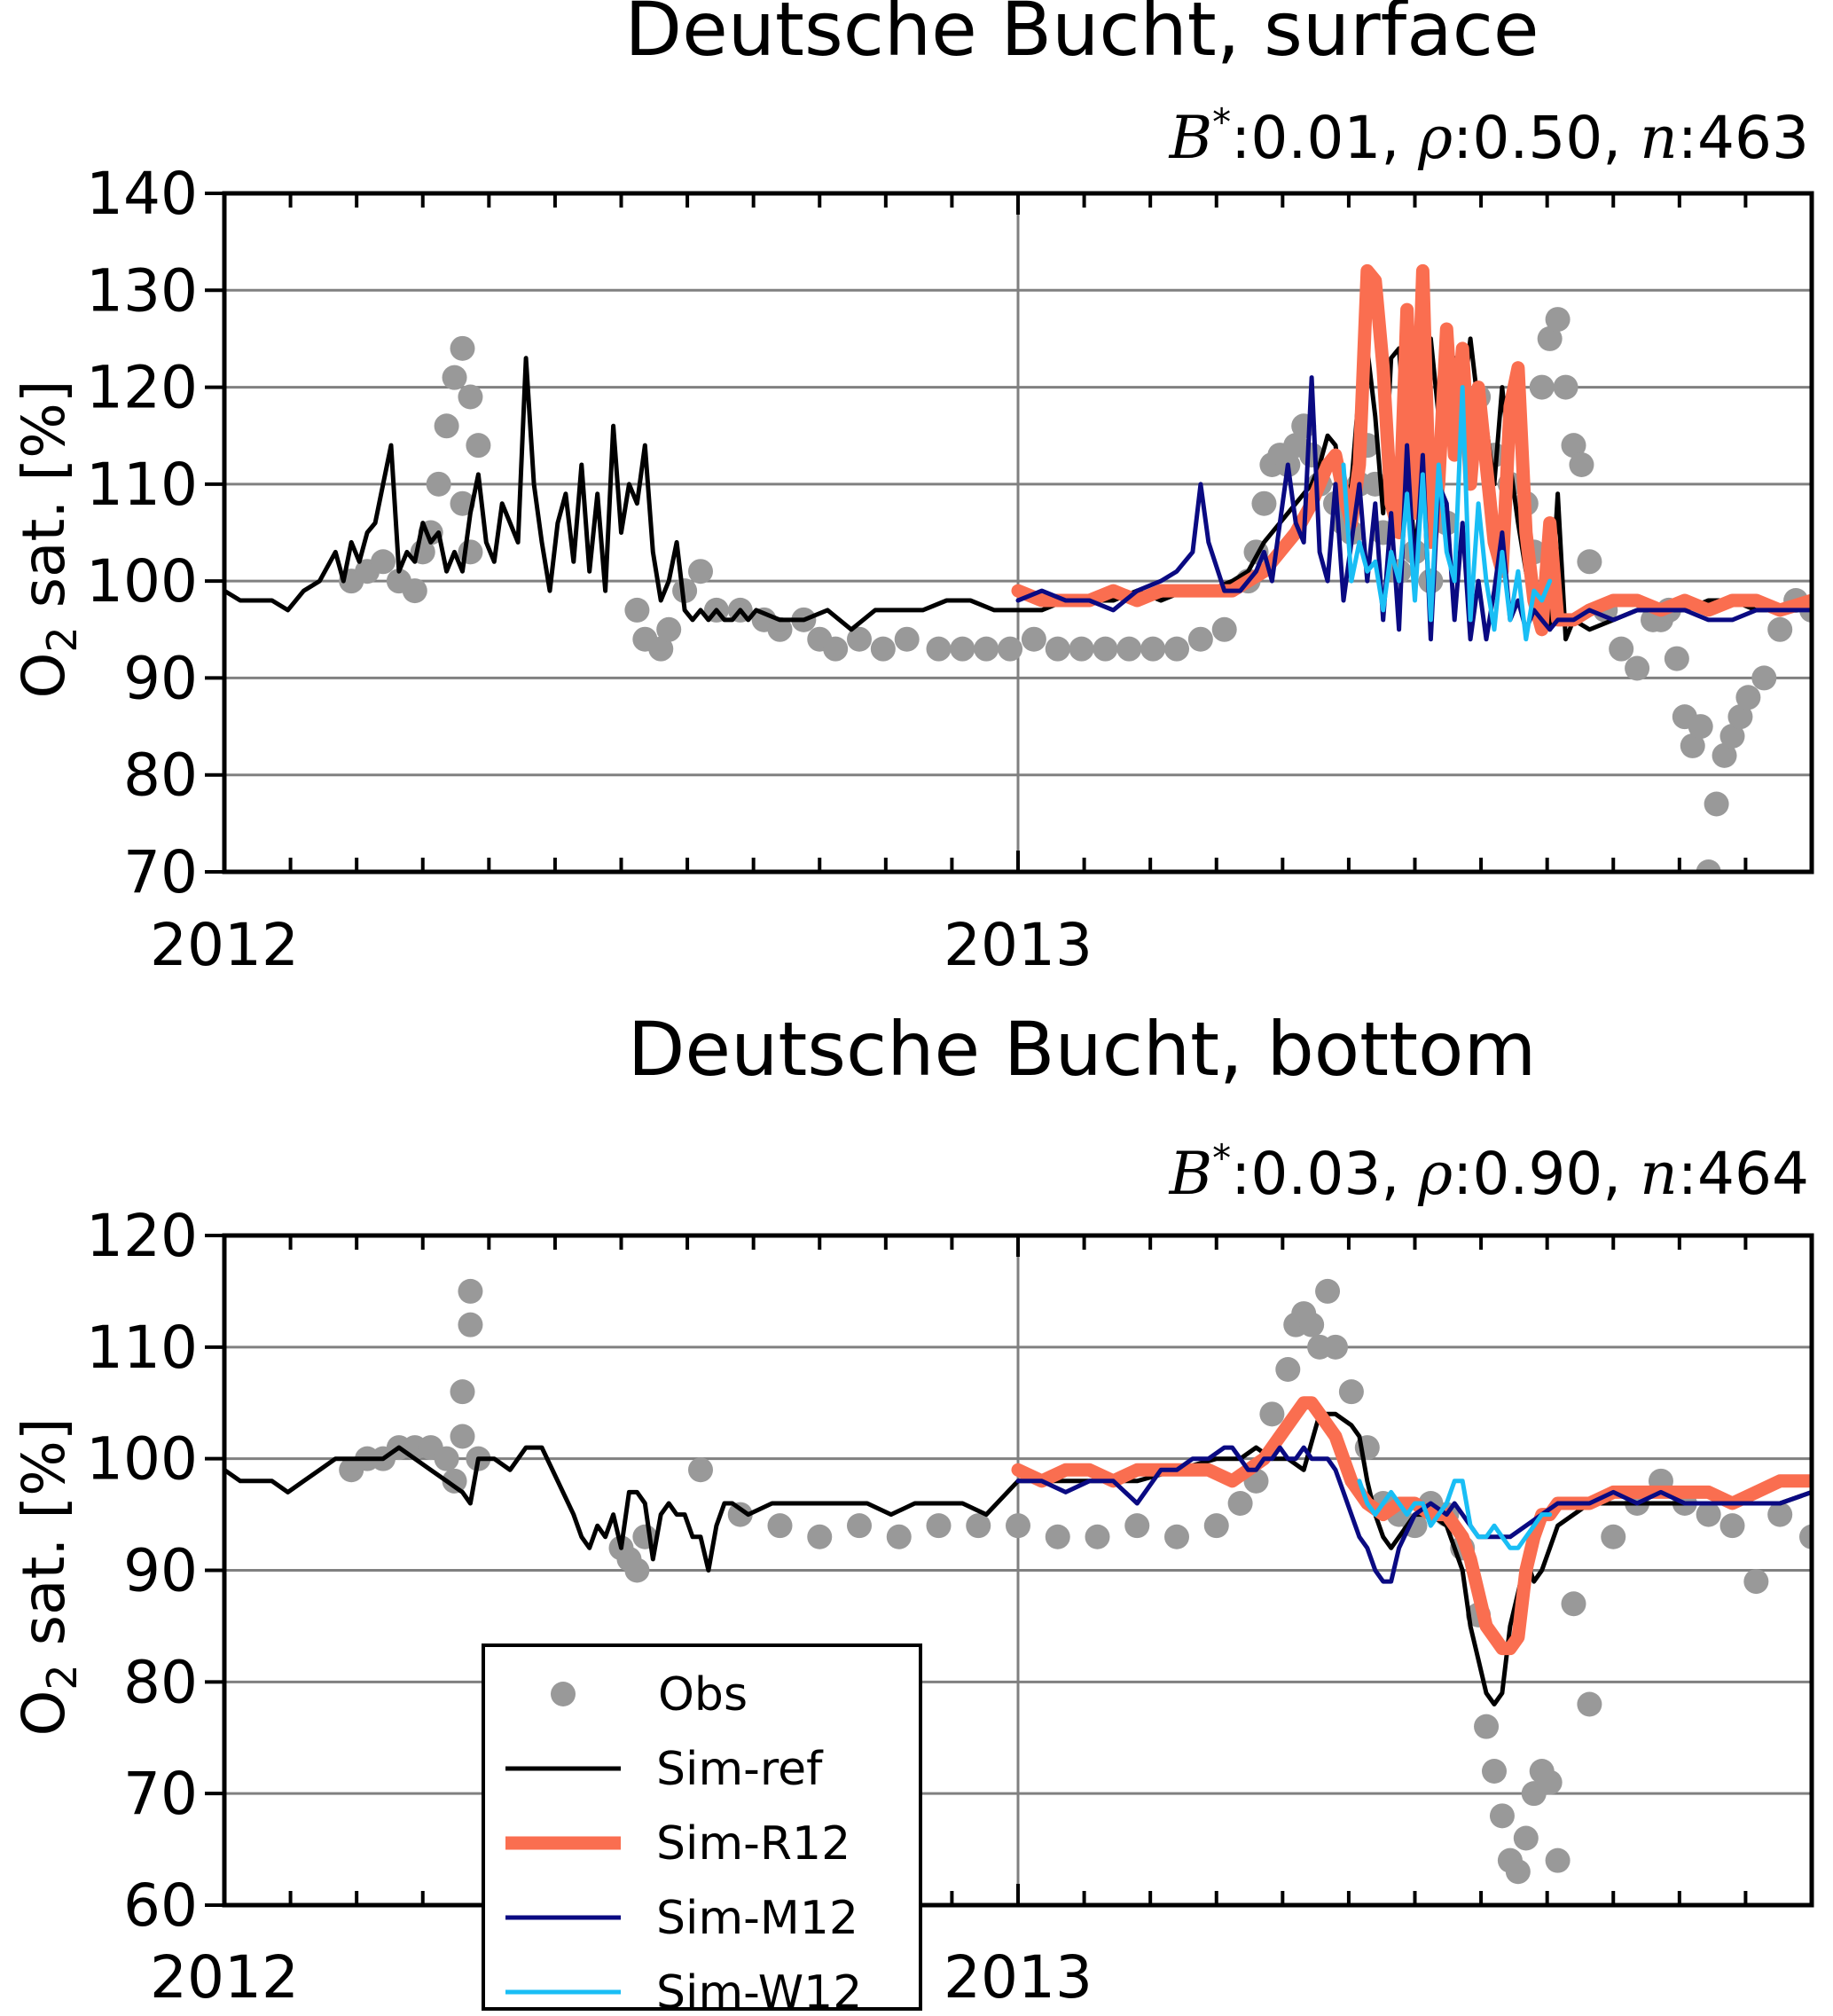 The image size is (1833, 2016). I want to click on y-tick-label: 140, so click(142, 194).